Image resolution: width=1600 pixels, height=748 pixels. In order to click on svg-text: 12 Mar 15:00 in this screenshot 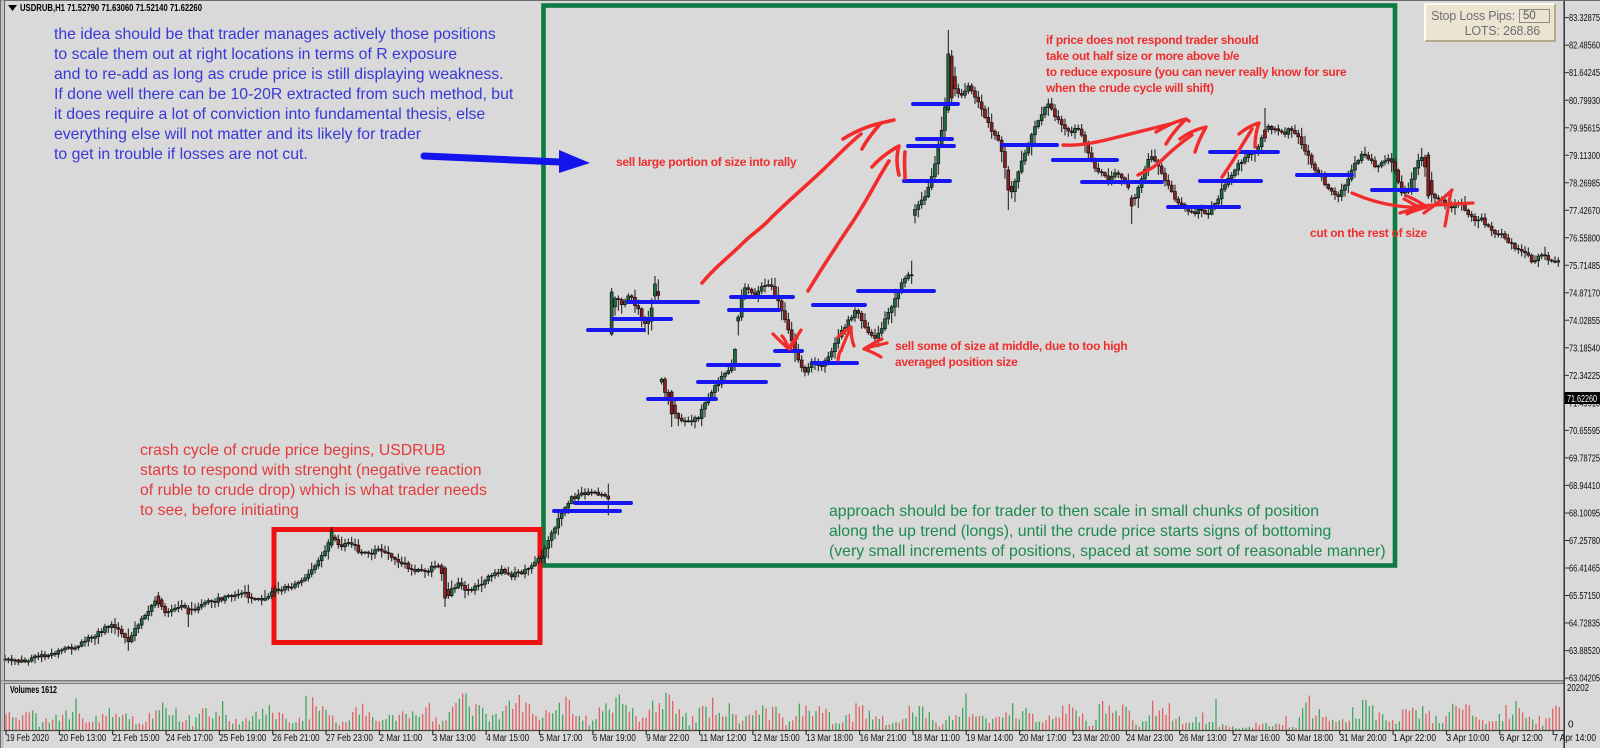, I will do `click(776, 738)`.